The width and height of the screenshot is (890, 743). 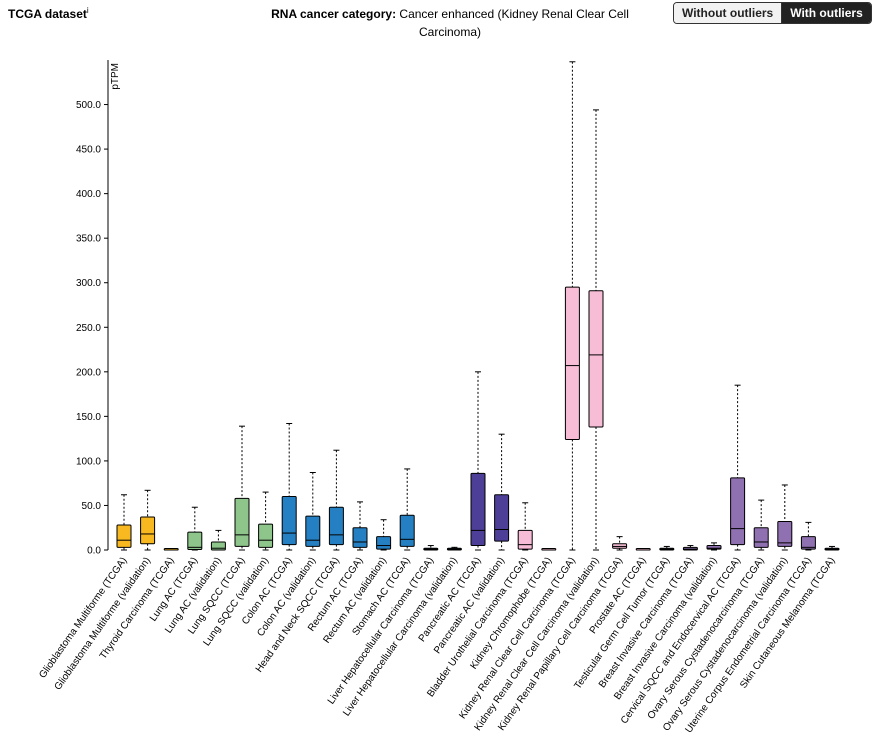 What do you see at coordinates (728, 13) in the screenshot?
I see `without-outliers-button: Without outliers` at bounding box center [728, 13].